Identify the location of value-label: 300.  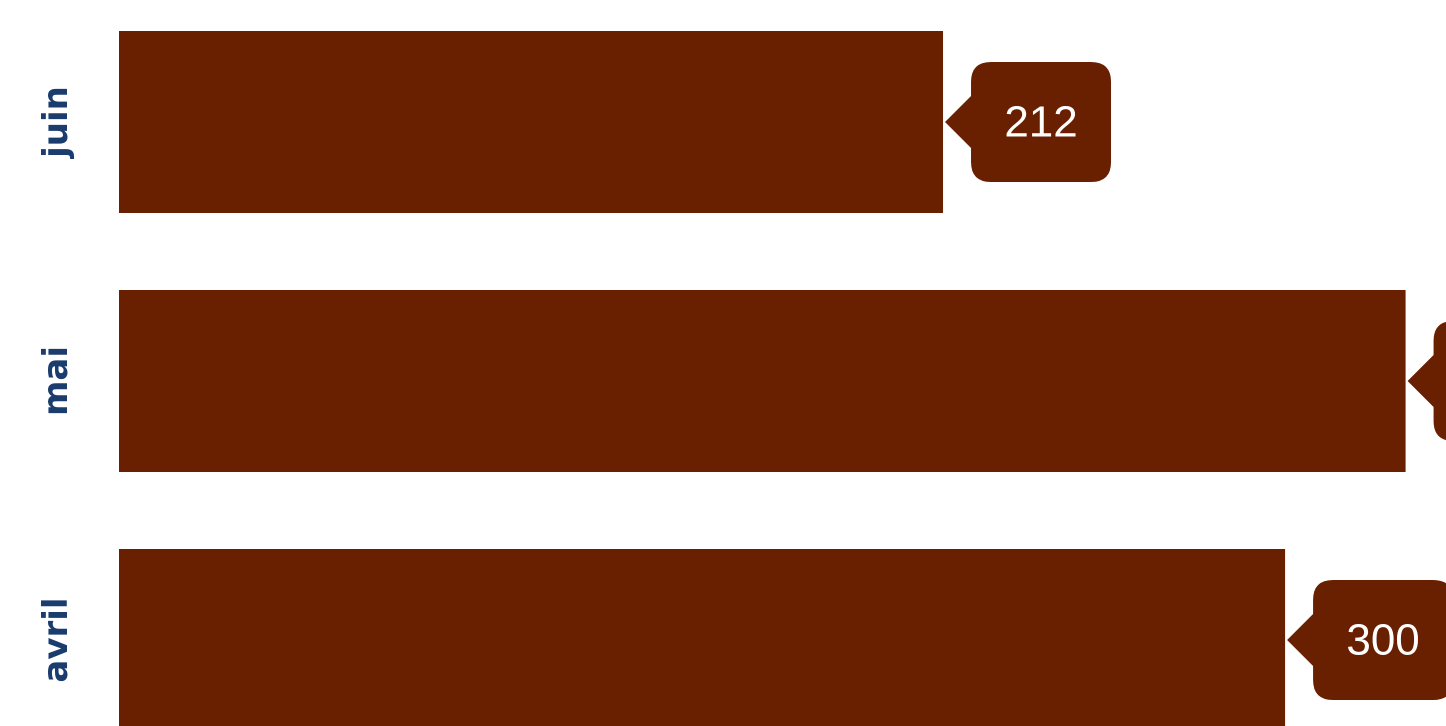
(1382, 640).